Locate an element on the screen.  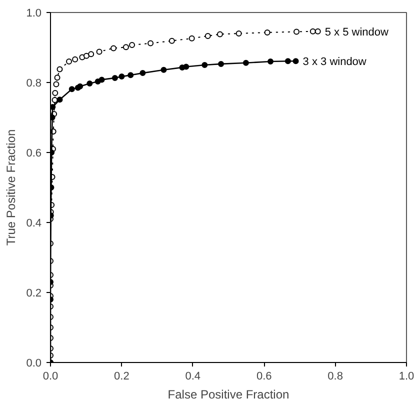
y-tick-label: 0.2 is located at coordinates (34, 294).